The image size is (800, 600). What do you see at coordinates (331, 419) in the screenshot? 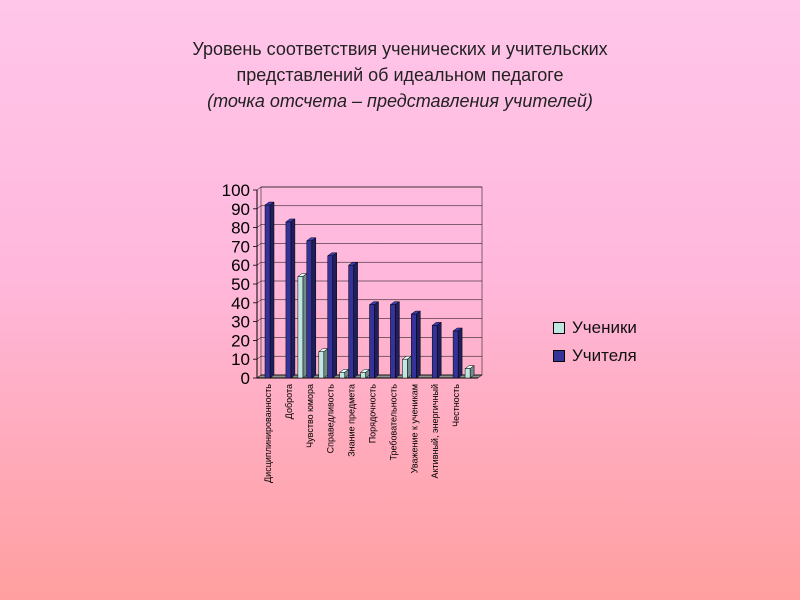
I see `x-tick-label: Справедливость` at bounding box center [331, 419].